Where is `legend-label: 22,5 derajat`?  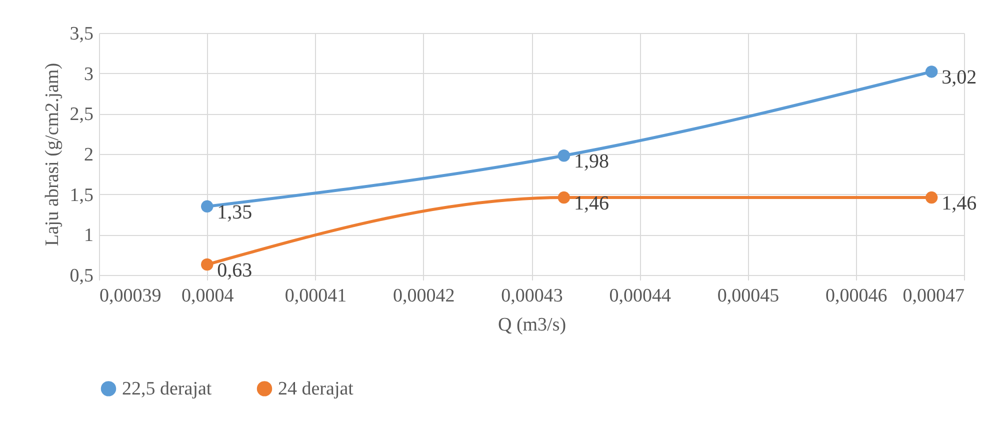 legend-label: 22,5 derajat is located at coordinates (167, 389).